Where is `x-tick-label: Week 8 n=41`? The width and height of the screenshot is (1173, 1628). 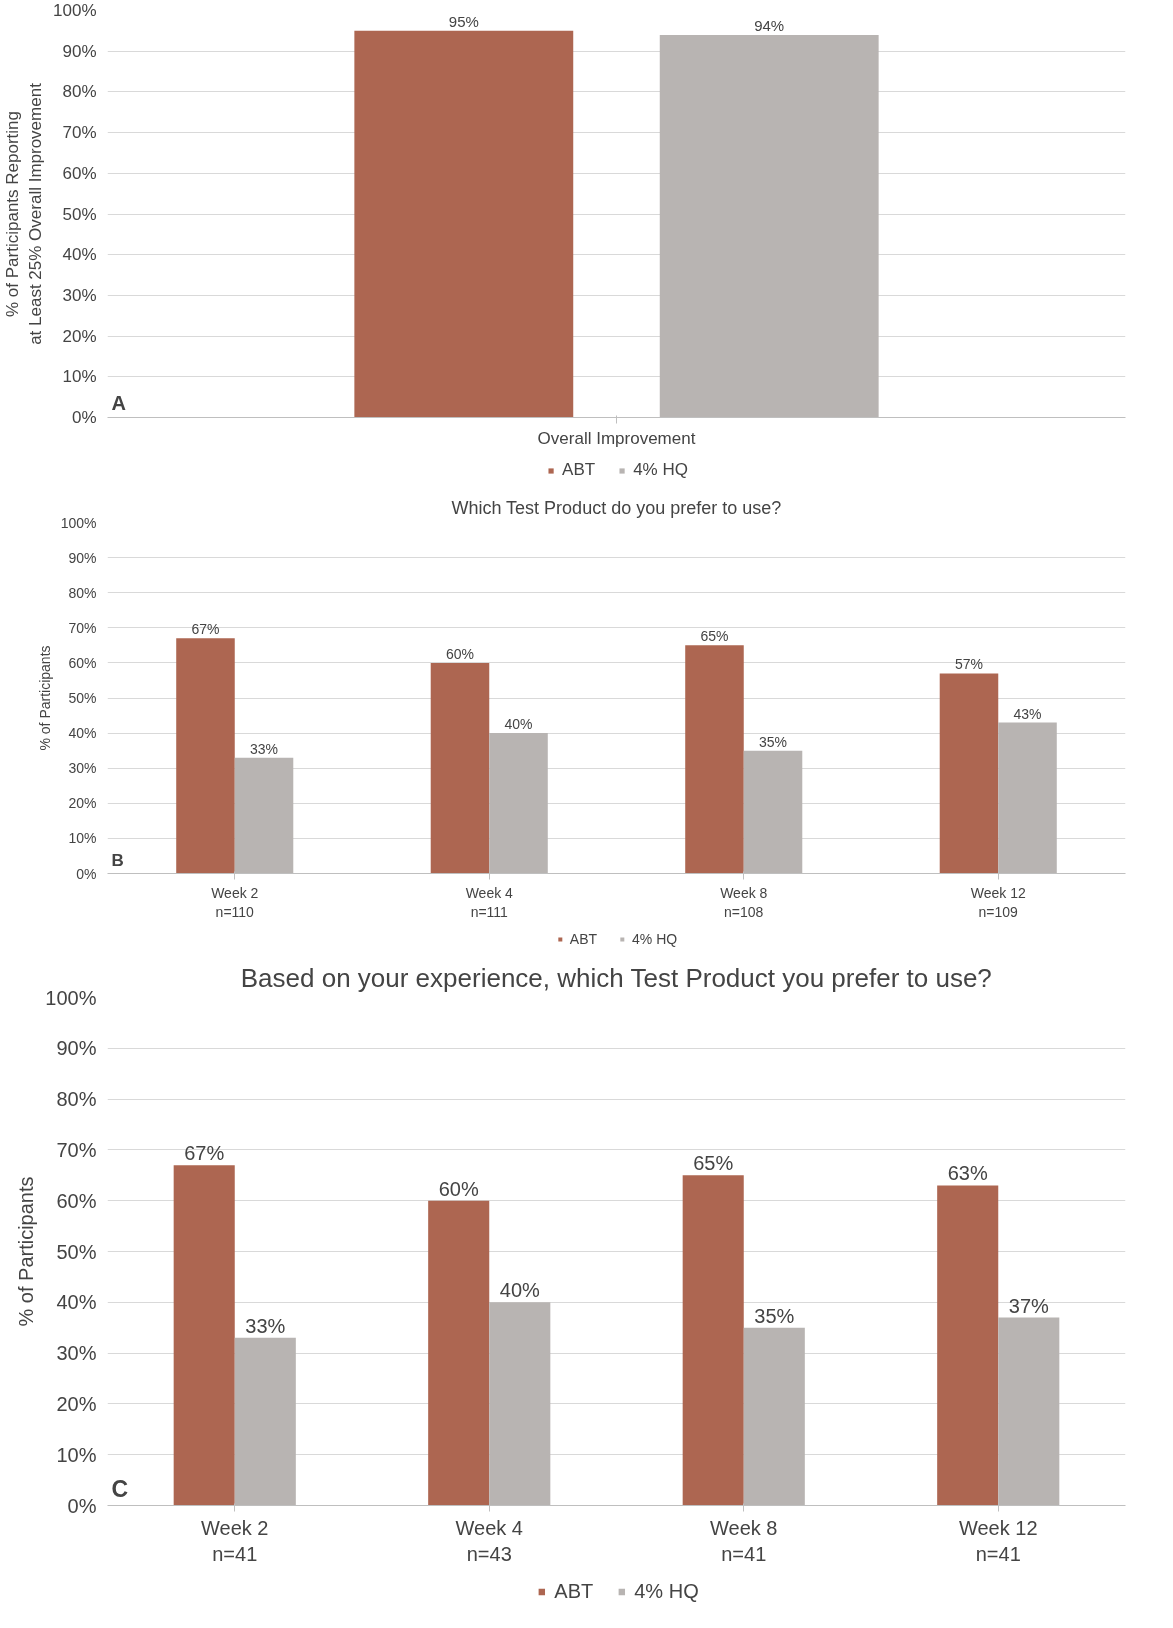
x-tick-label: Week 8 n=41 is located at coordinates (744, 1540).